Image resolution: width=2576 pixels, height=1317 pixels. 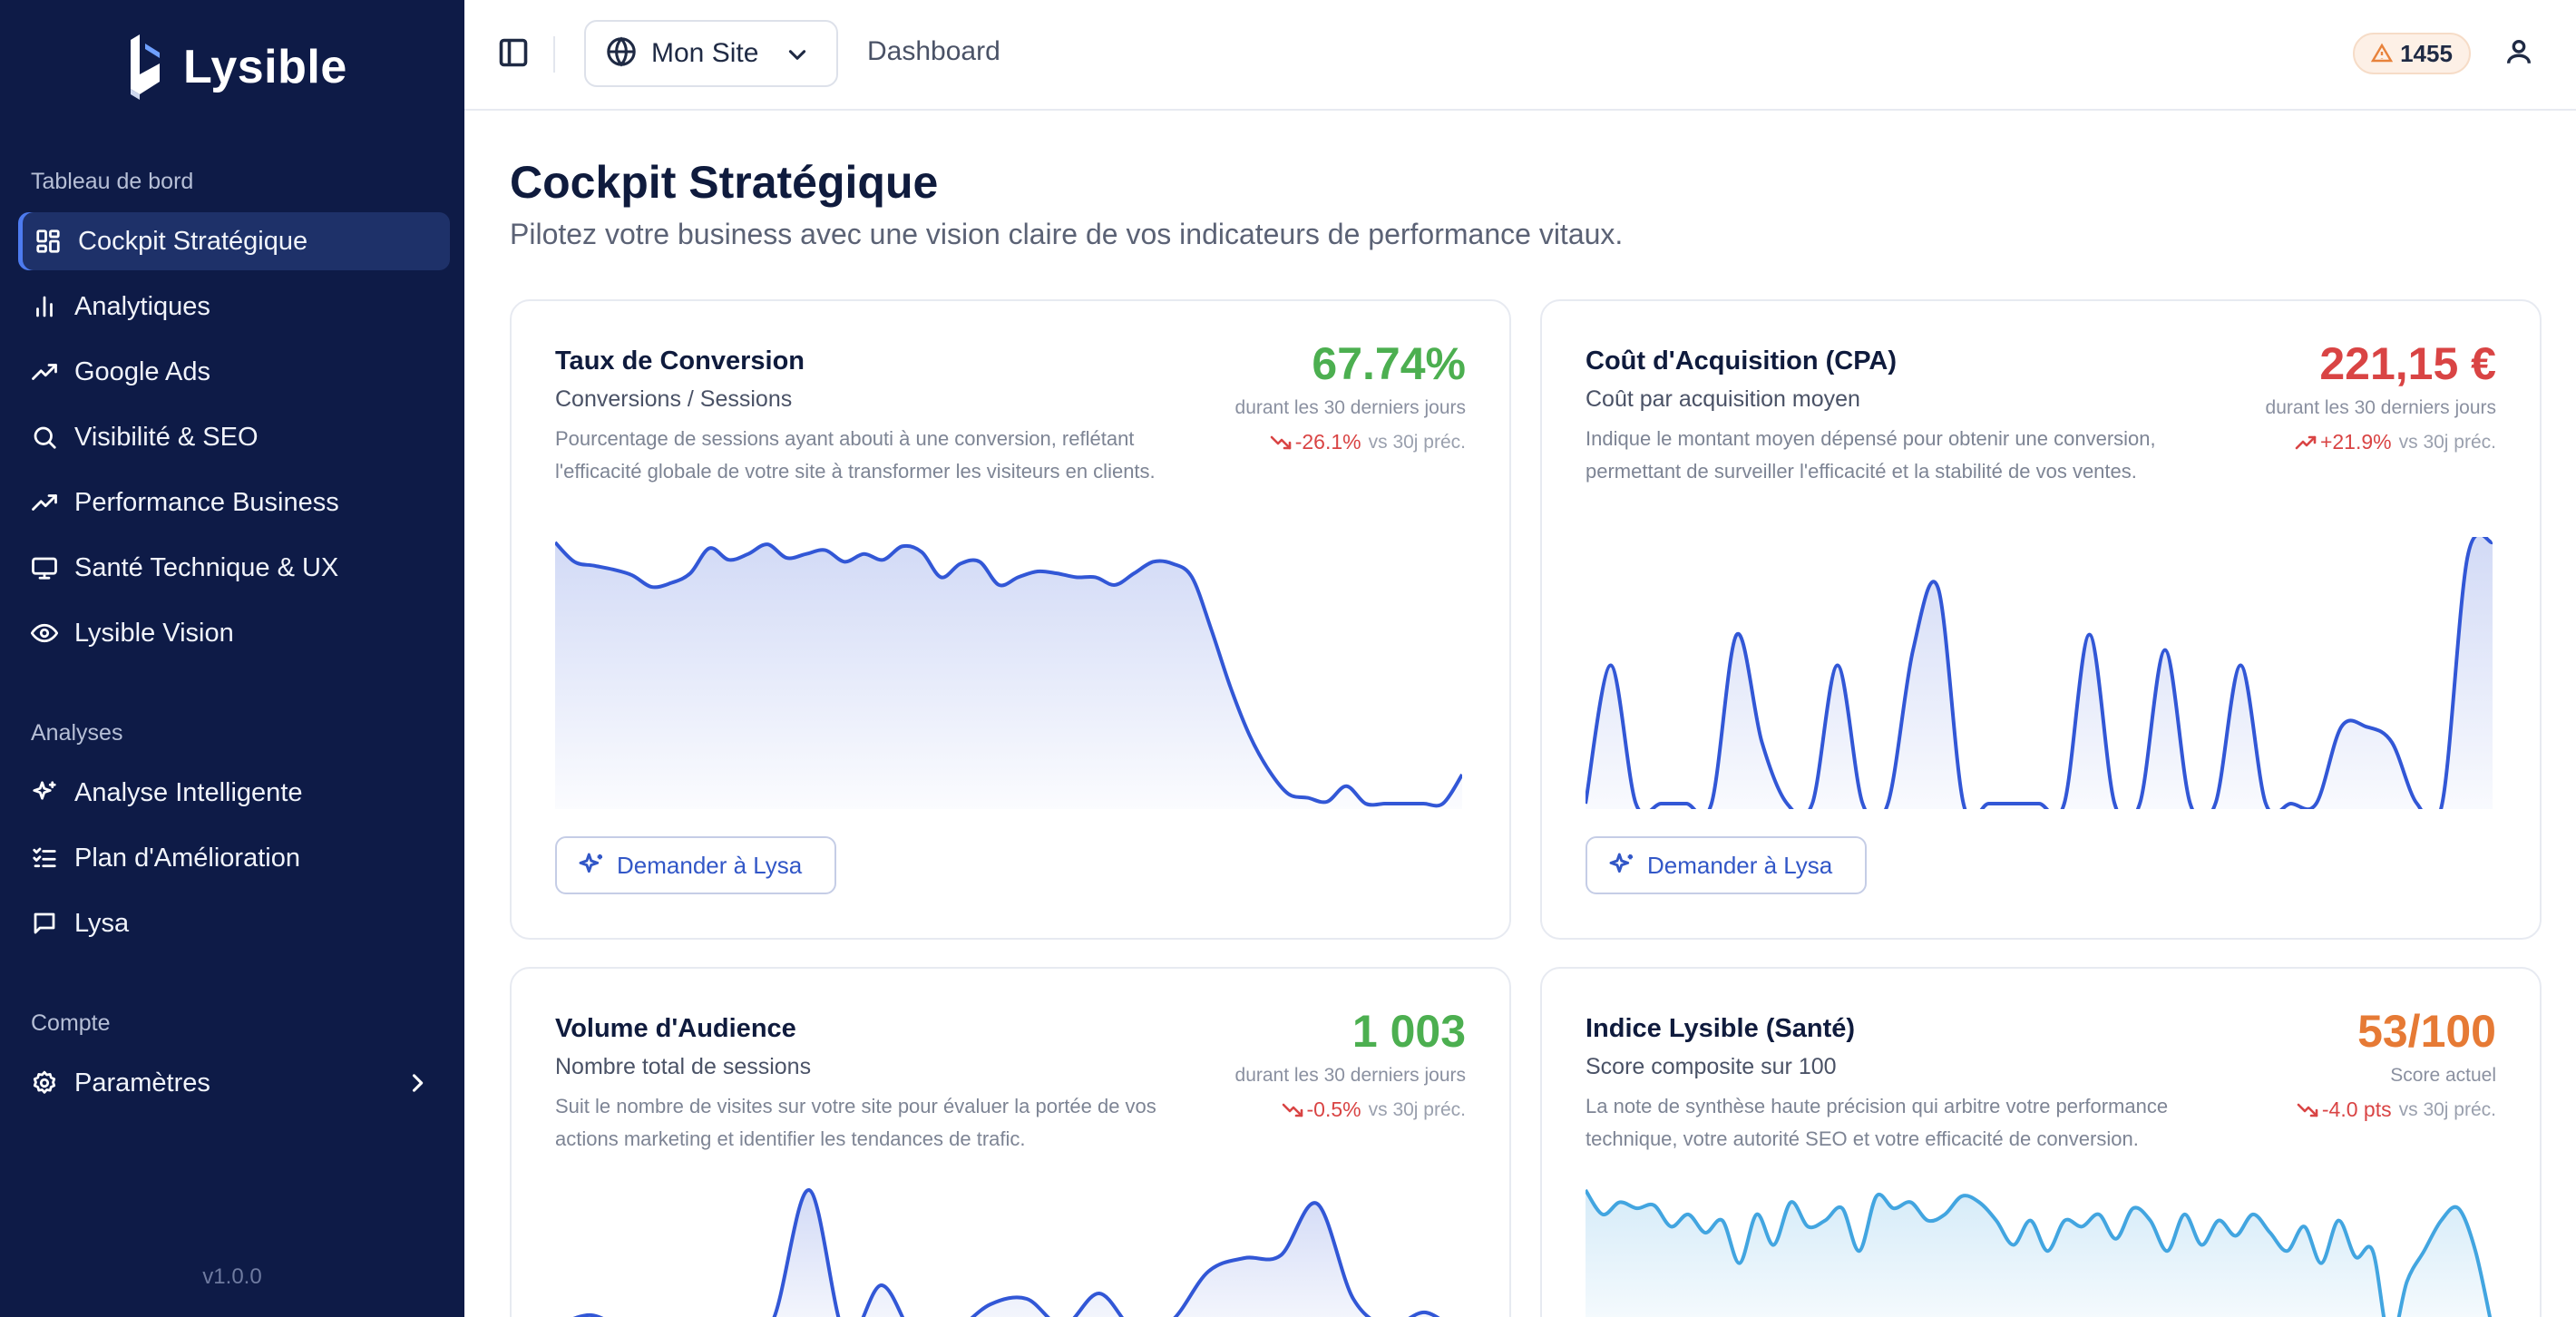 I want to click on sidebar-item-parametres: Paramètres, so click(x=234, y=1083).